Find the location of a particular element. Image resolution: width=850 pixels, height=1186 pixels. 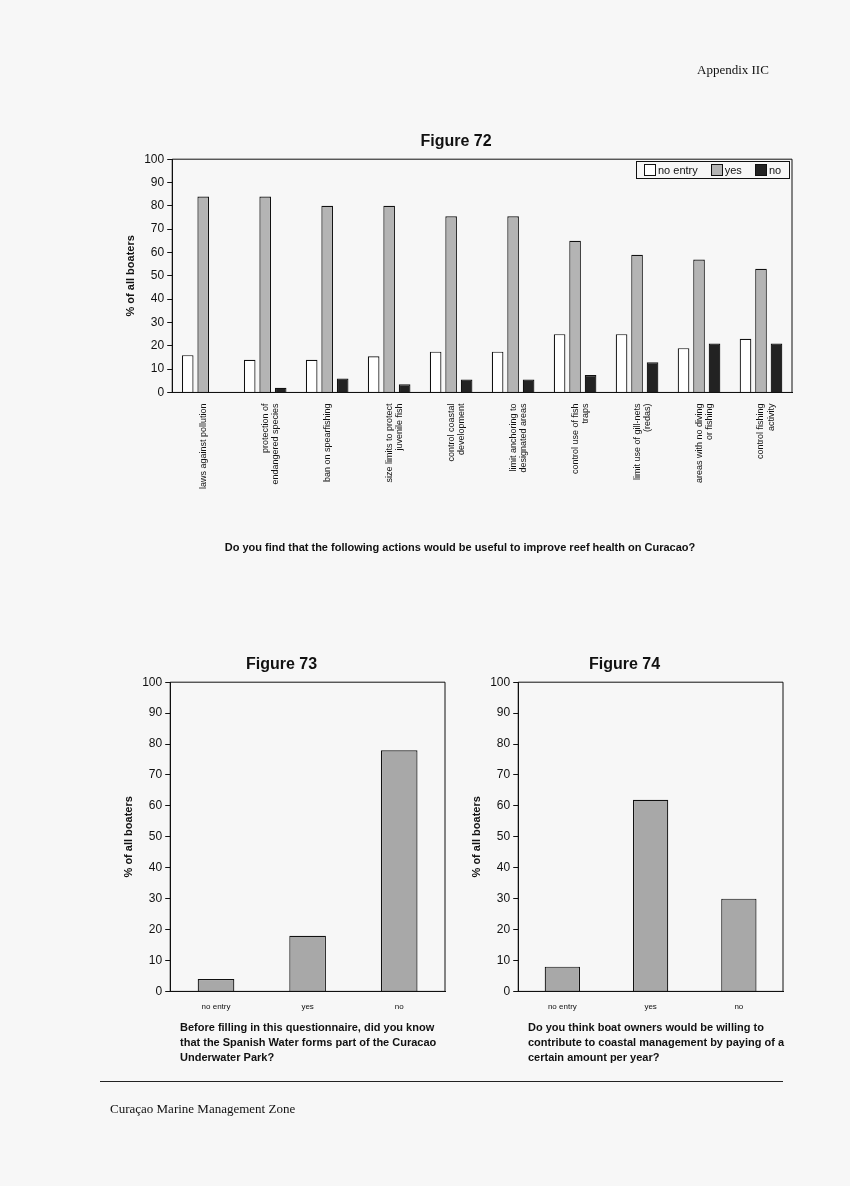

legend-label: yes is located at coordinates (733, 170).